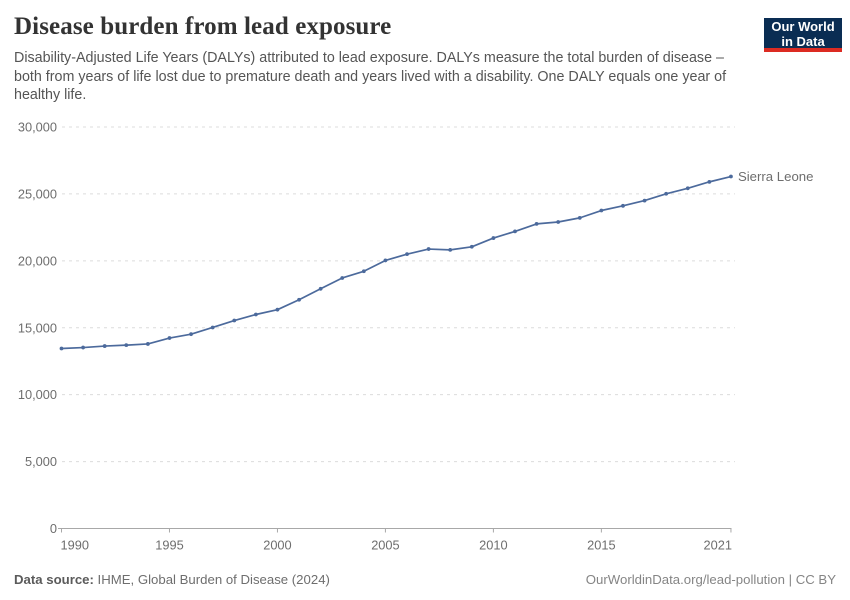  What do you see at coordinates (53, 528) in the screenshot?
I see `y-tick-label: 0` at bounding box center [53, 528].